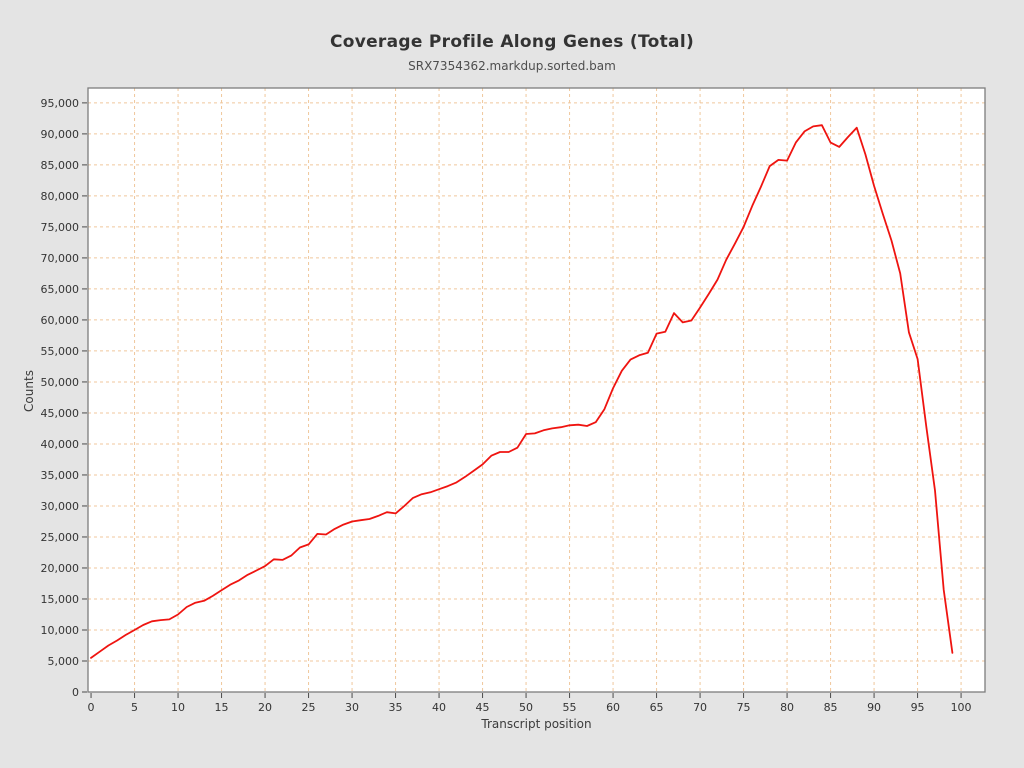 The width and height of the screenshot is (1024, 768). What do you see at coordinates (874, 707) in the screenshot?
I see `x-tick-label: 90` at bounding box center [874, 707].